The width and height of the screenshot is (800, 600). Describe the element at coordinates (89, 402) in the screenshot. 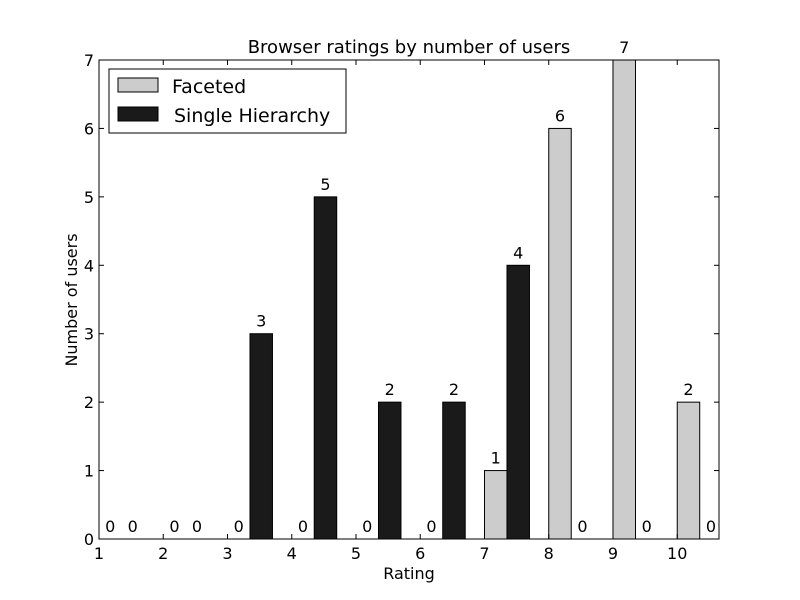

I see `y-tick-label: 2` at that location.